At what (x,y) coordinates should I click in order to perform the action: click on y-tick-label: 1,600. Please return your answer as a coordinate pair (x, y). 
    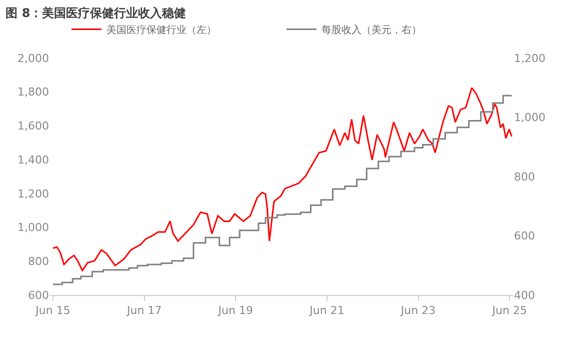
    Looking at the image, I should click on (33, 126).